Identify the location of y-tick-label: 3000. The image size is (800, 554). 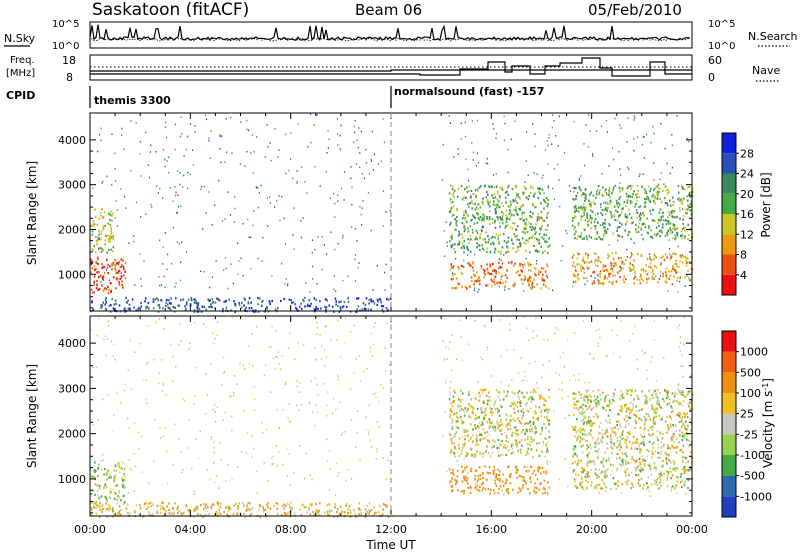
(72, 185).